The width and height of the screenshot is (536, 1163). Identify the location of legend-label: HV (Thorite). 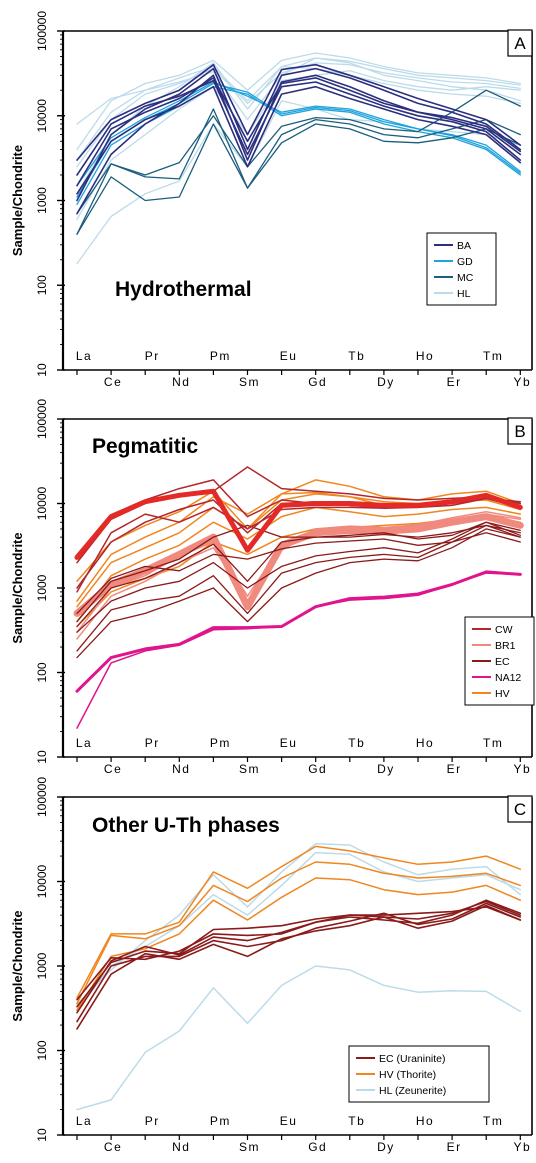
(407, 1075).